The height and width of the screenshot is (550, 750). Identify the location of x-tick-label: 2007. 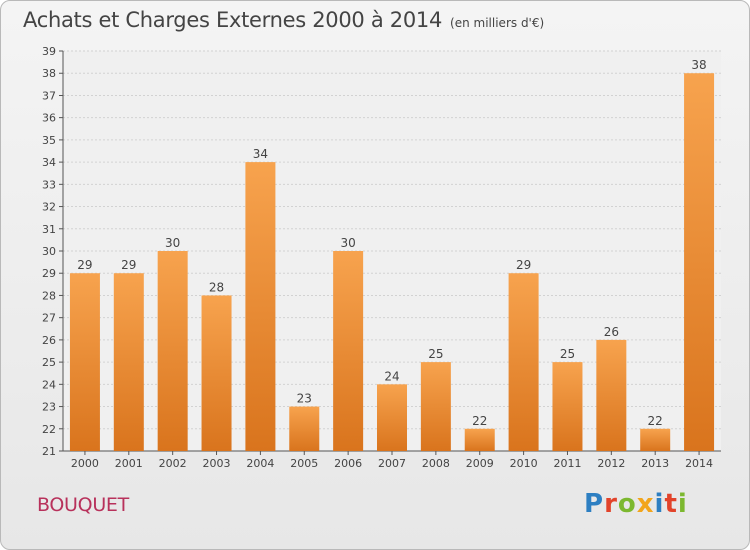
(392, 463).